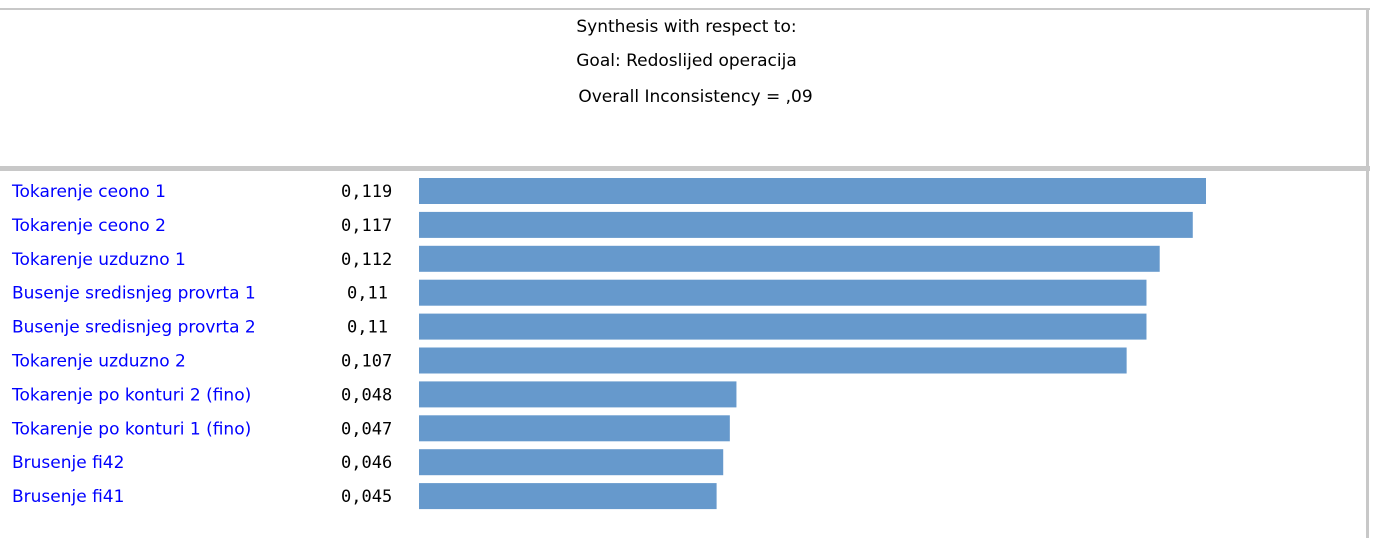 This screenshot has width=1373, height=538. Describe the element at coordinates (68, 497) in the screenshot. I see `category-label: Brusenje fi41` at that location.